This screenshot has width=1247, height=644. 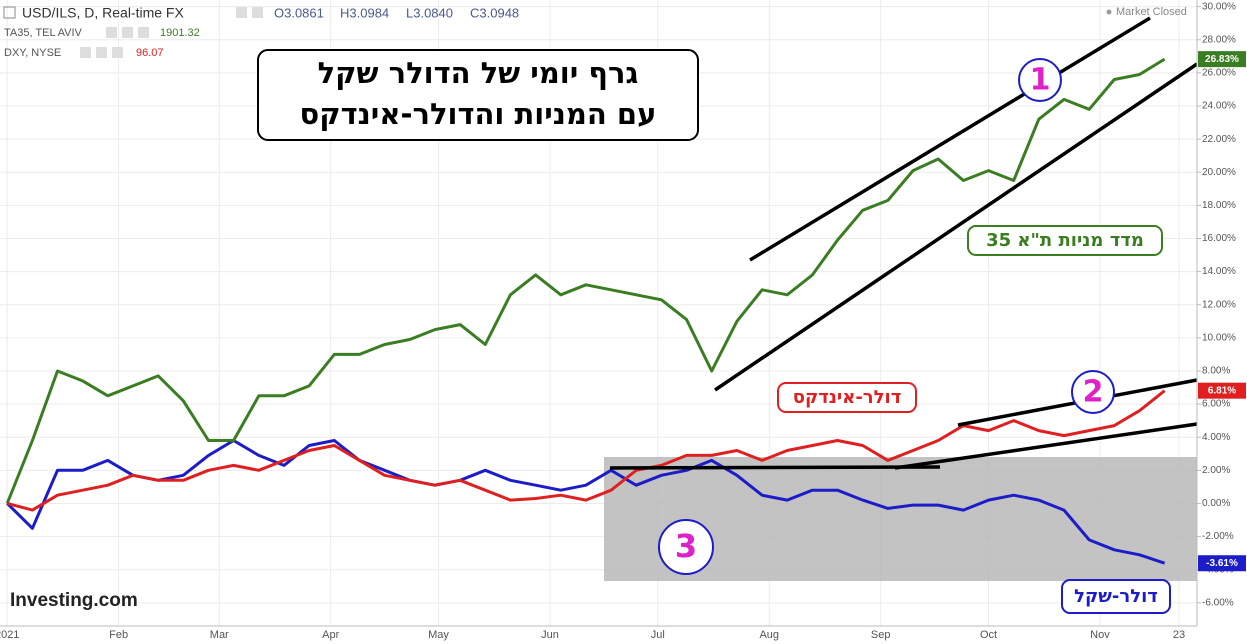 I want to click on symbol: USD/ILS, D, Real-time FX, so click(x=103, y=13).